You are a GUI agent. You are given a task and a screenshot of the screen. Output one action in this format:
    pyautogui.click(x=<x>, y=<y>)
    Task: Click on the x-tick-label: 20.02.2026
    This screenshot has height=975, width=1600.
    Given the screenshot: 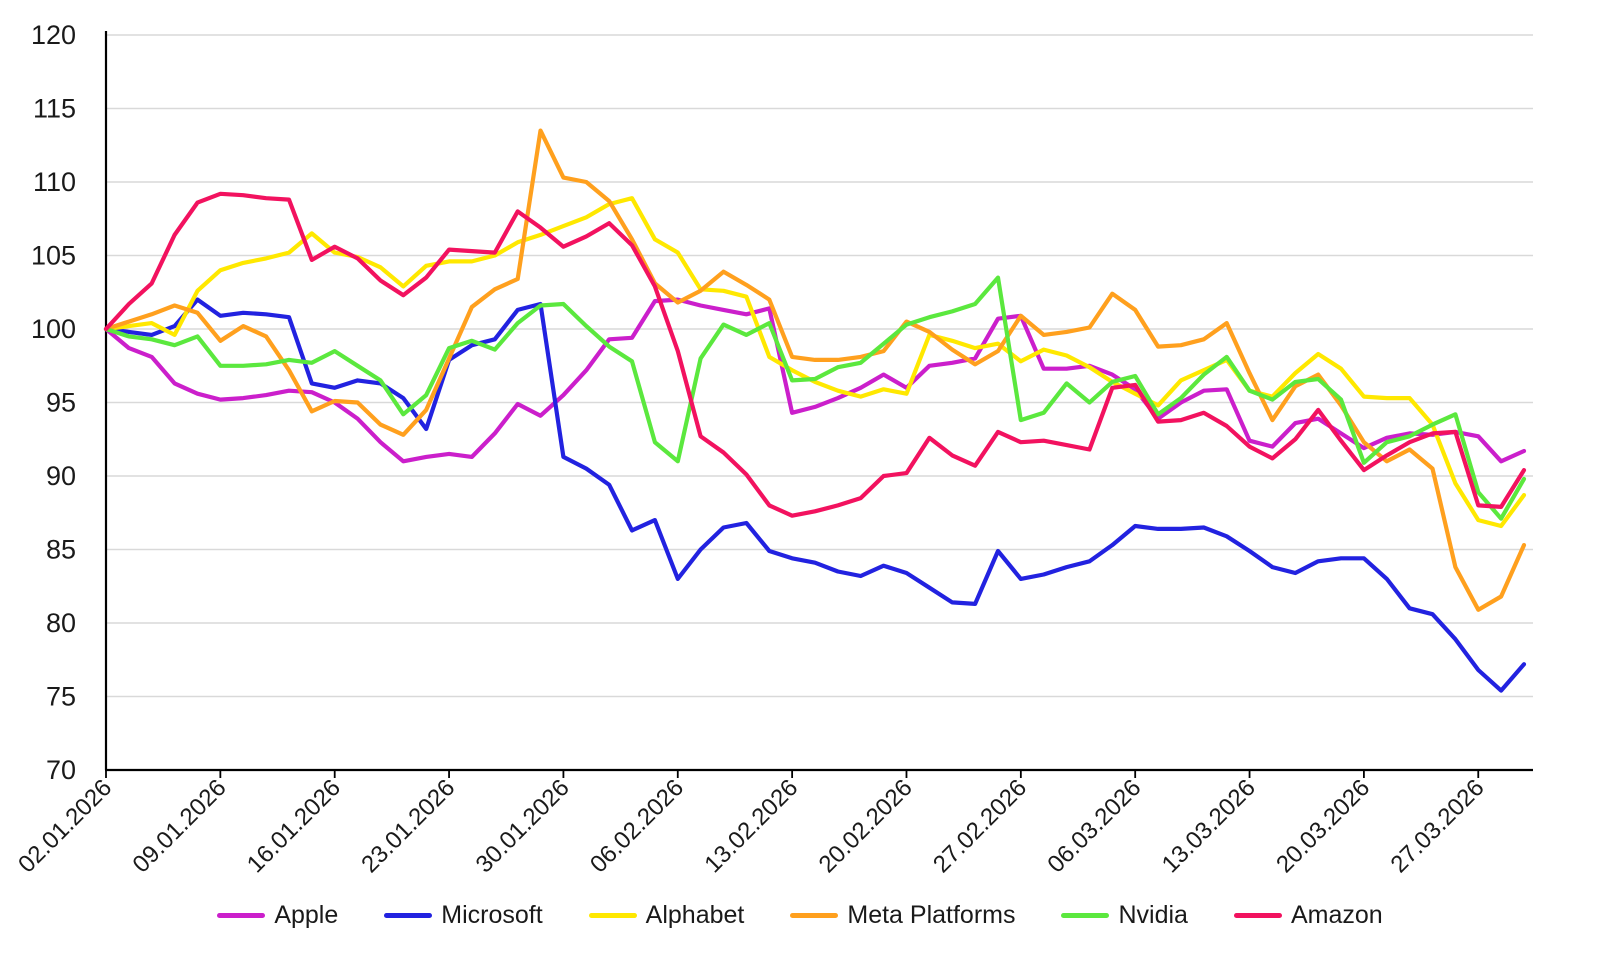 What is the action you would take?
    pyautogui.click(x=866, y=826)
    